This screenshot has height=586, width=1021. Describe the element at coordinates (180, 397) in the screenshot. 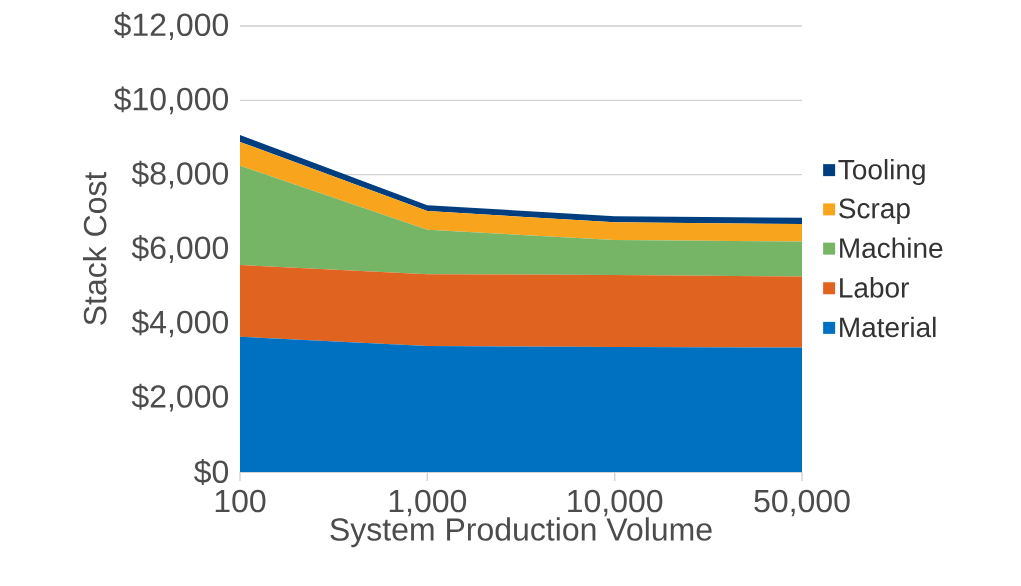

I see `y-tick-label: $2,000` at that location.